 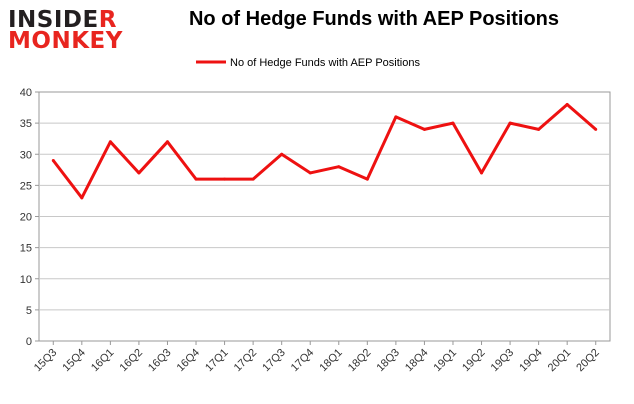 I want to click on legend: No of Hedge Funds with AEP Positions, so click(x=308, y=63).